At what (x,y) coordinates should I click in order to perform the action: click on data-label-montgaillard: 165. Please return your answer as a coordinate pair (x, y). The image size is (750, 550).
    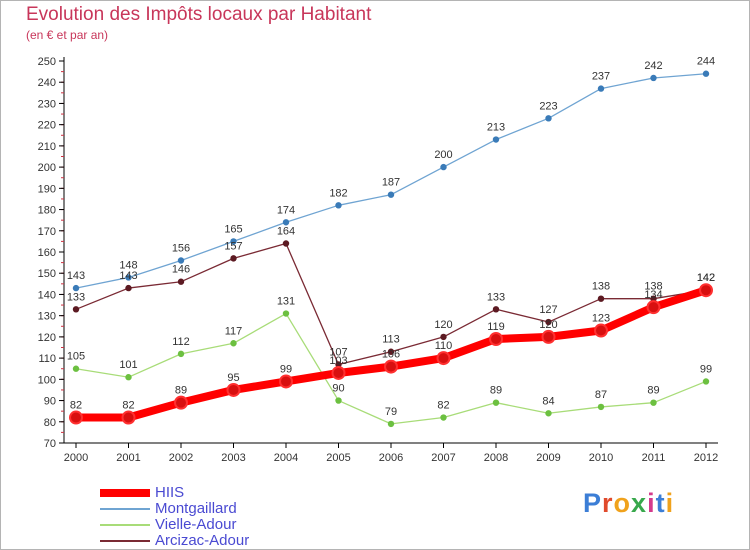
    Looking at the image, I should click on (233, 229).